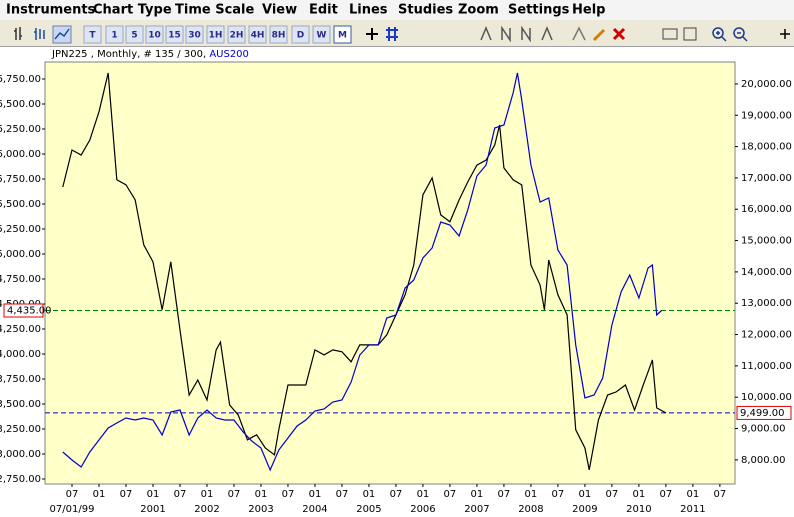  Describe the element at coordinates (766, 178) in the screenshot. I see `y2-tick-label: 17,000.00` at that location.